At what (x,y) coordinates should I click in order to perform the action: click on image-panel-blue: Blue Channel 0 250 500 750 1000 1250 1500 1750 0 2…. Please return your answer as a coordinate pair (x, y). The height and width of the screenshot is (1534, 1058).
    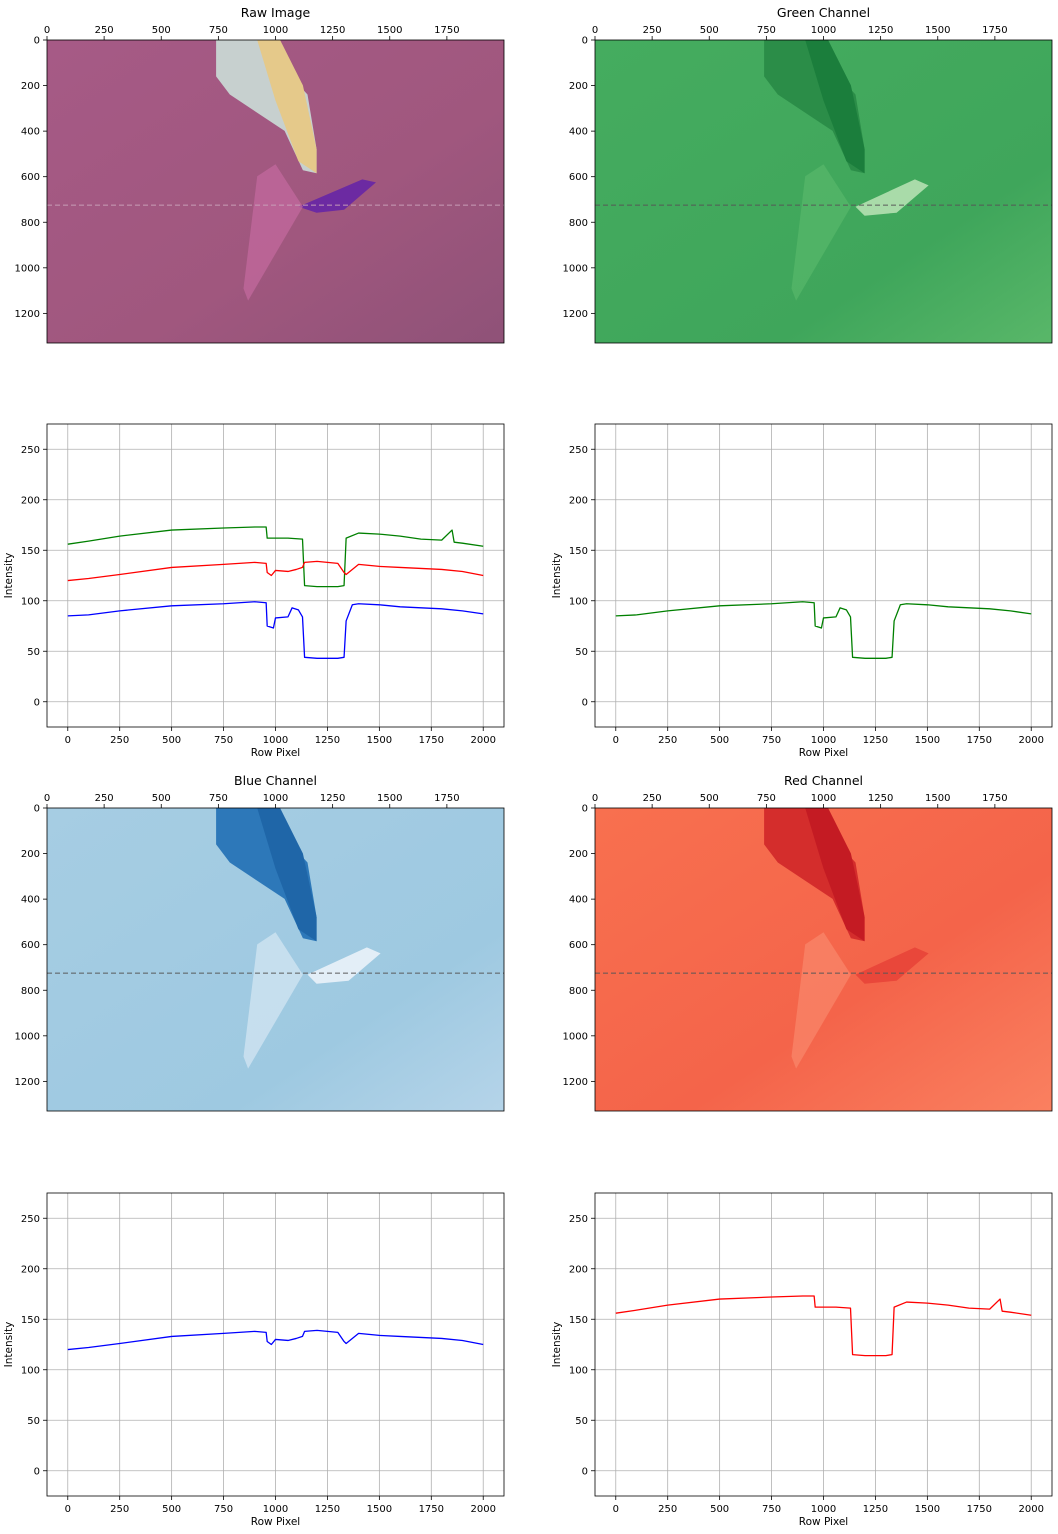
    Looking at the image, I should click on (259, 942).